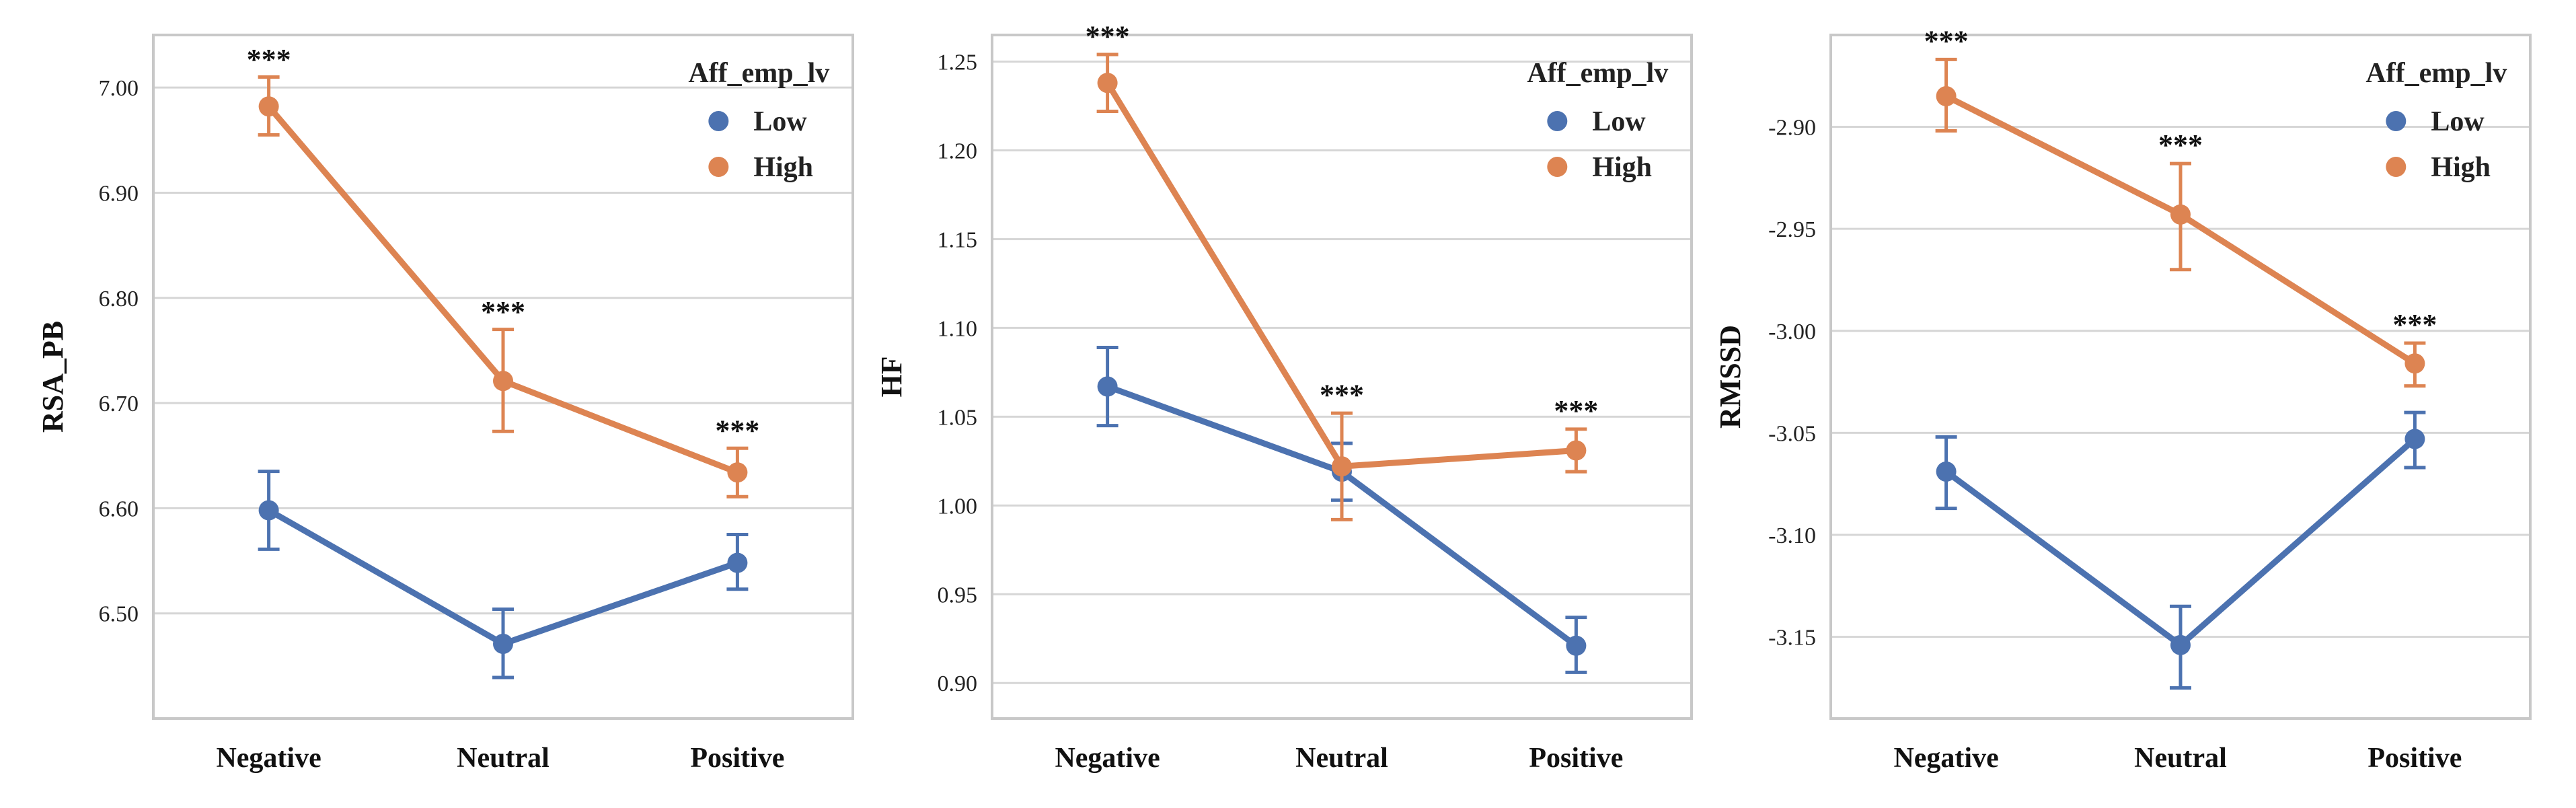 The width and height of the screenshot is (2576, 808). I want to click on y-tick-label: -3.10, so click(1792, 535).